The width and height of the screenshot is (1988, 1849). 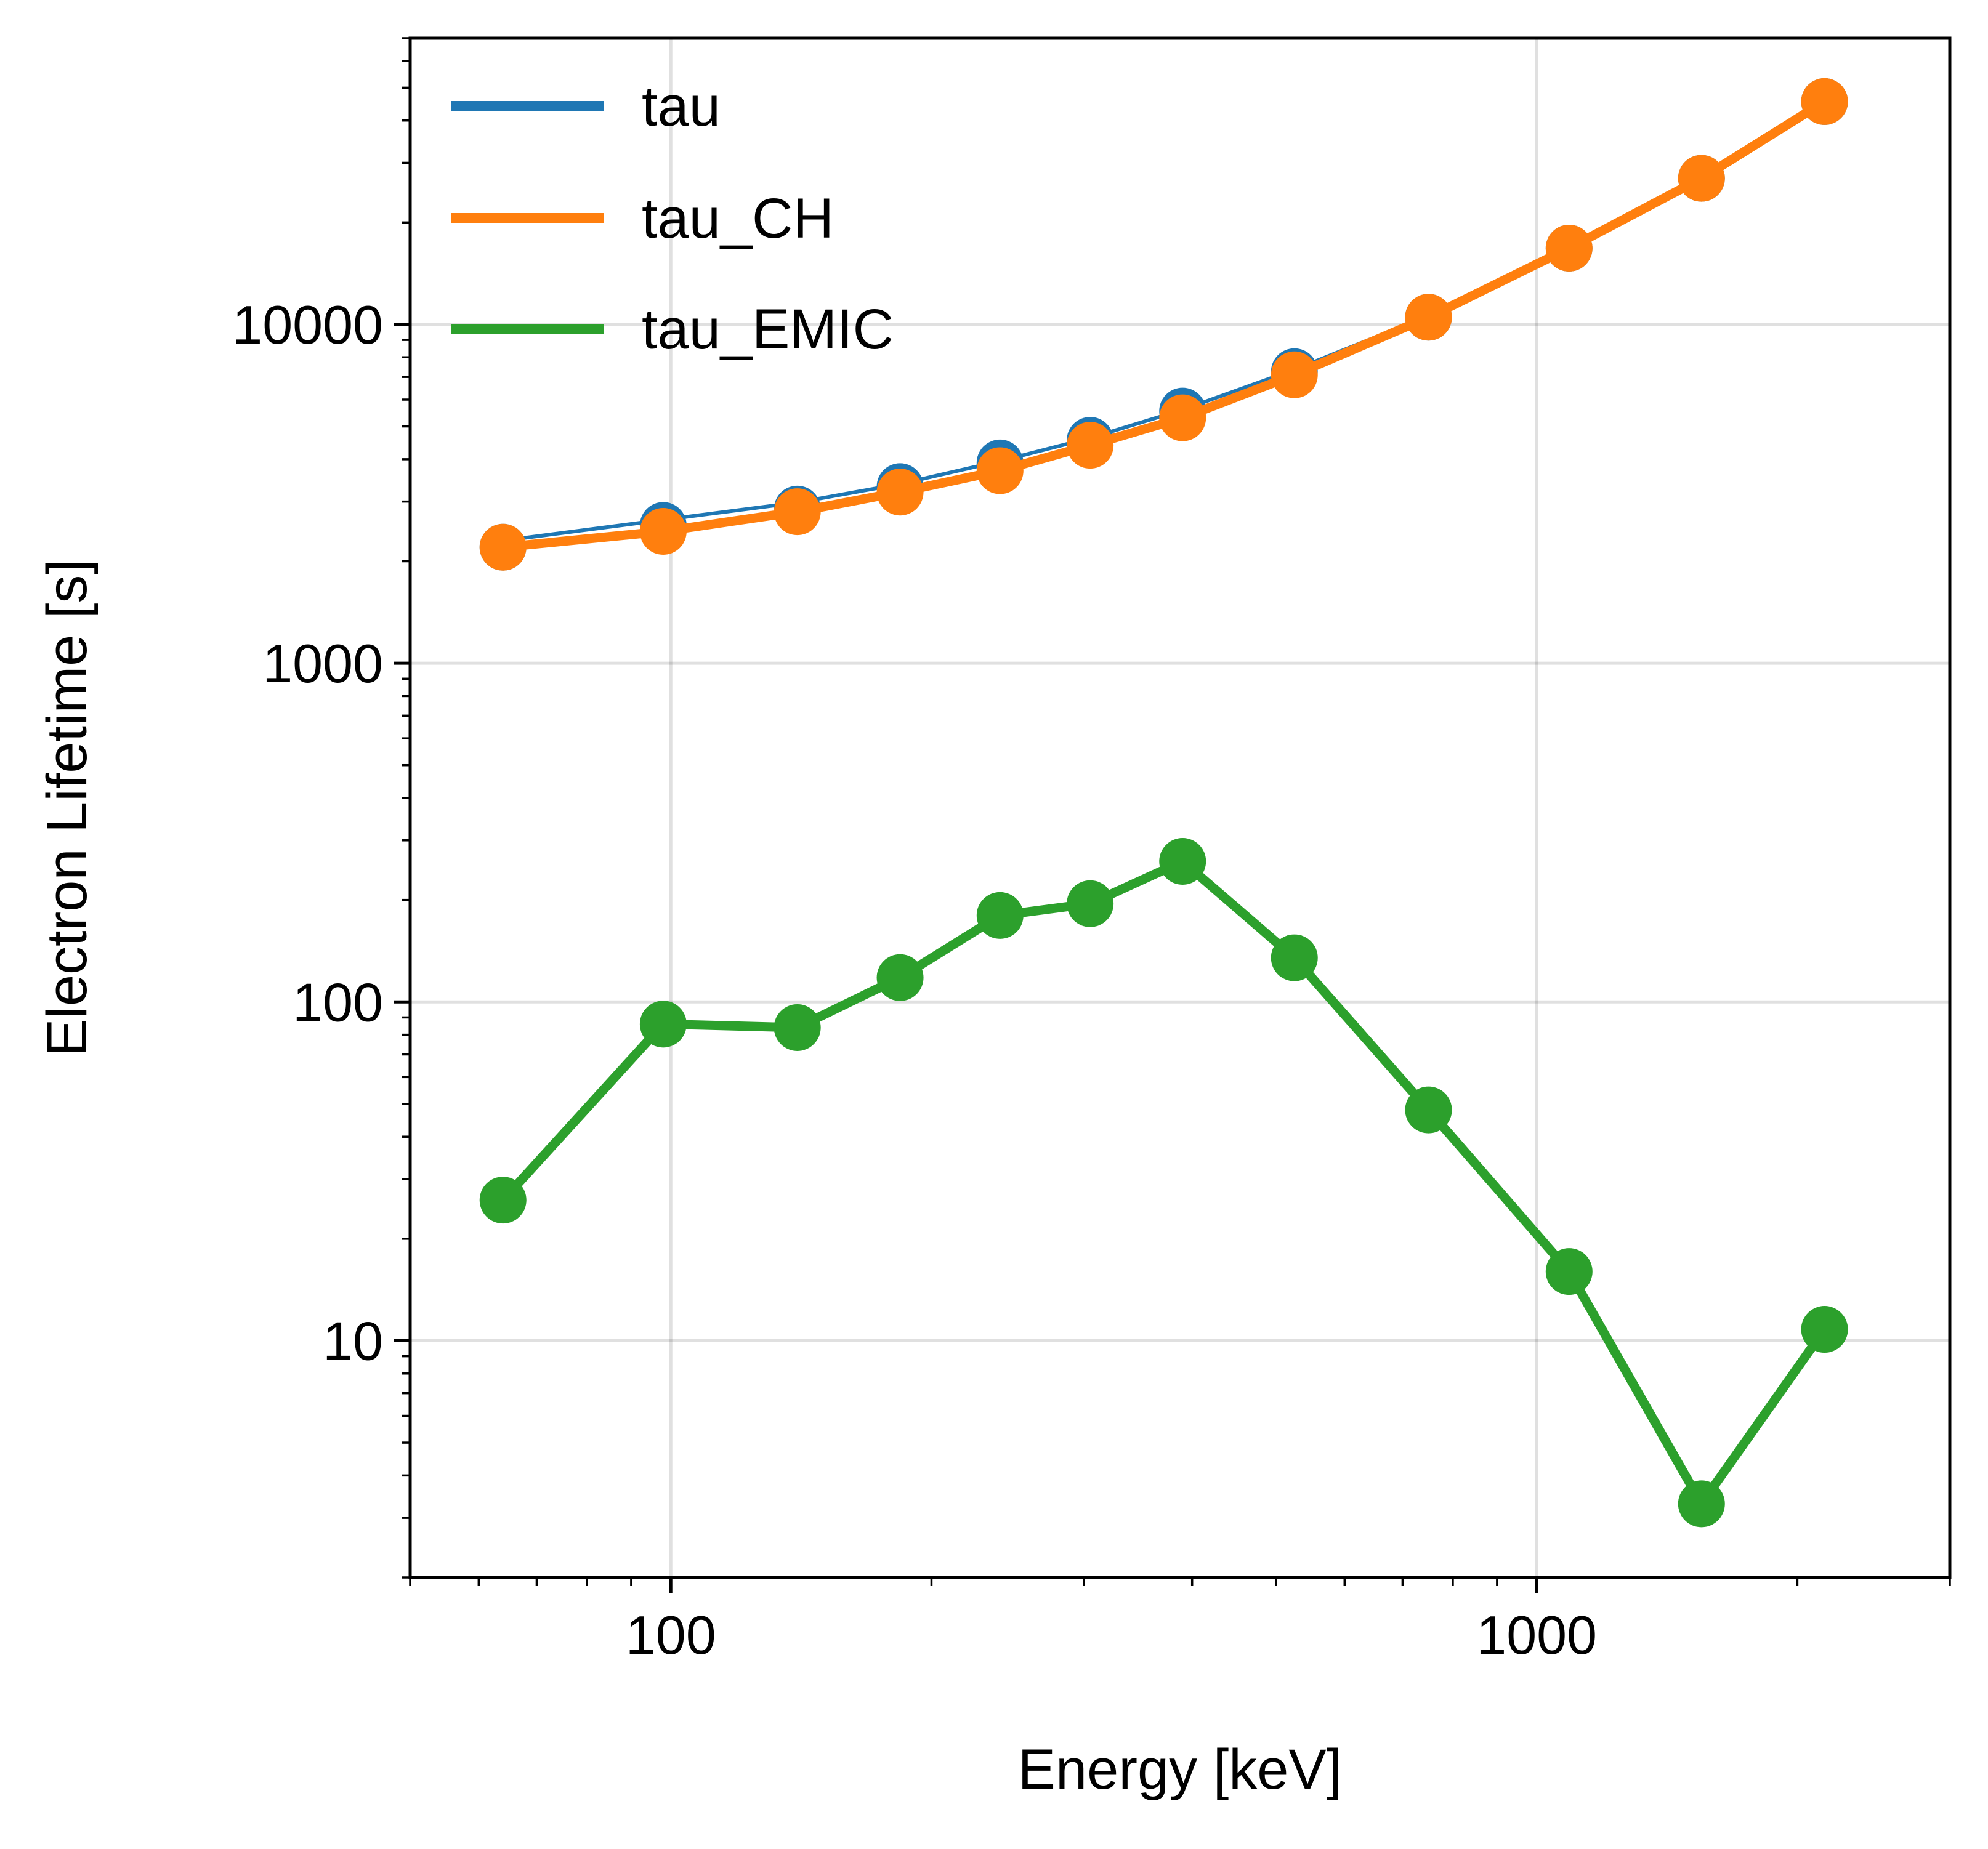 I want to click on legend-label-tau-emic: tau_EMIC, so click(x=768, y=330).